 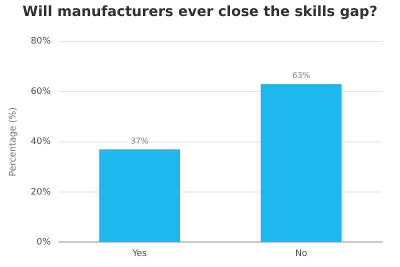 I want to click on chart-title: Will manufacturers ever close the skills gap?, so click(x=200, y=12).